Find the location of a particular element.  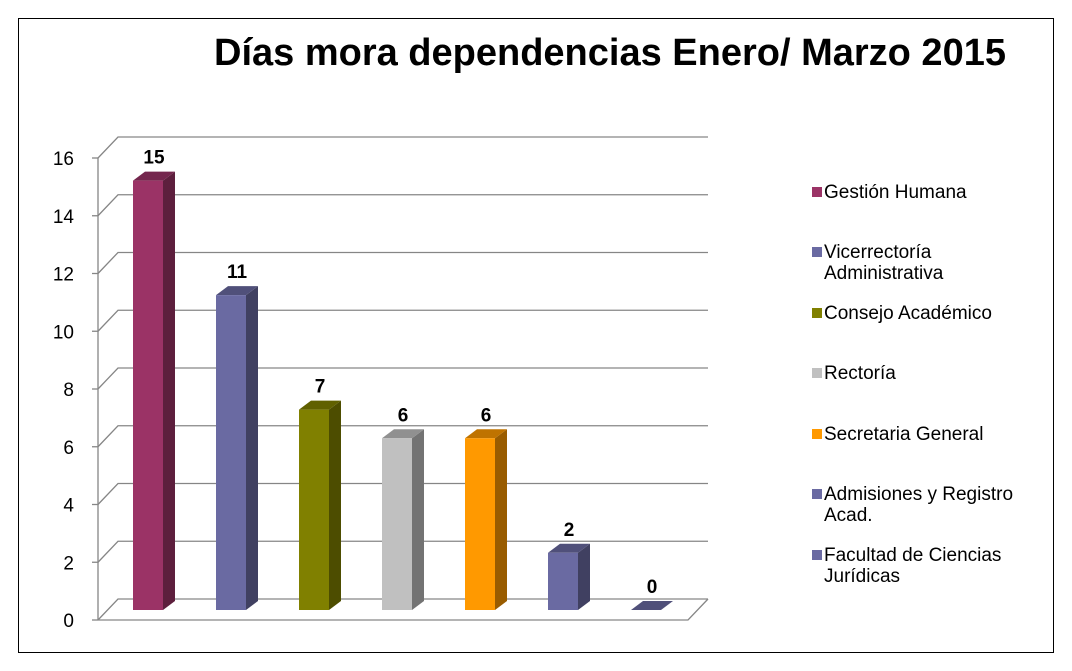

floor-edge is located at coordinates (403, 609).